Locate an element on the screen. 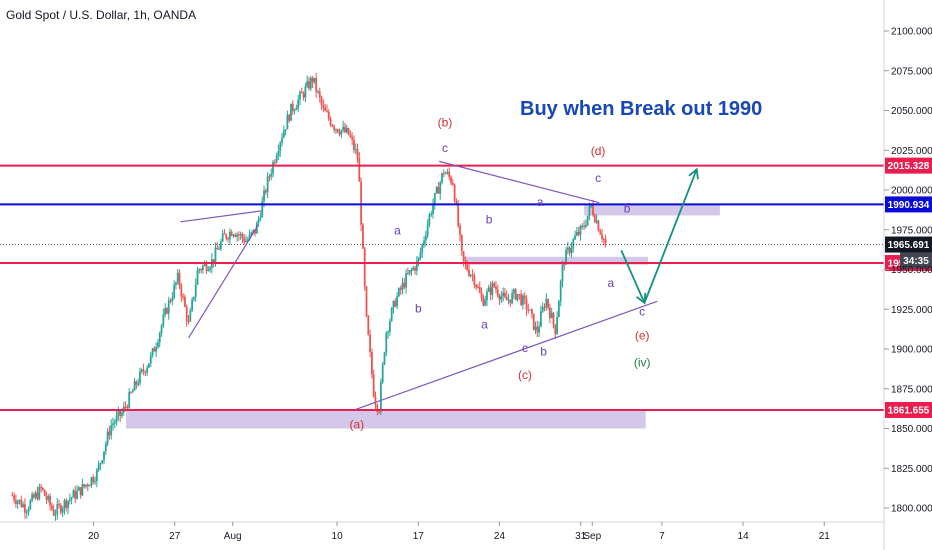 The width and height of the screenshot is (932, 550). countdown-box is located at coordinates (916, 260).